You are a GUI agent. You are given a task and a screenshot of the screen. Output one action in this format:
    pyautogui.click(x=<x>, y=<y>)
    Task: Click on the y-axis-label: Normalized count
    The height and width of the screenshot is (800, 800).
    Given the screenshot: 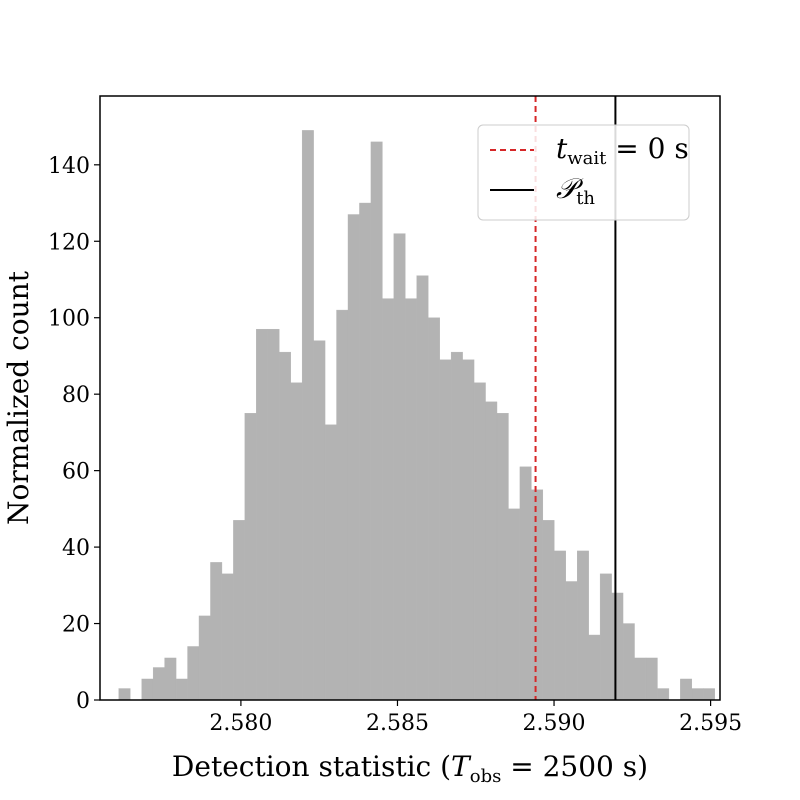 What is the action you would take?
    pyautogui.click(x=18, y=397)
    